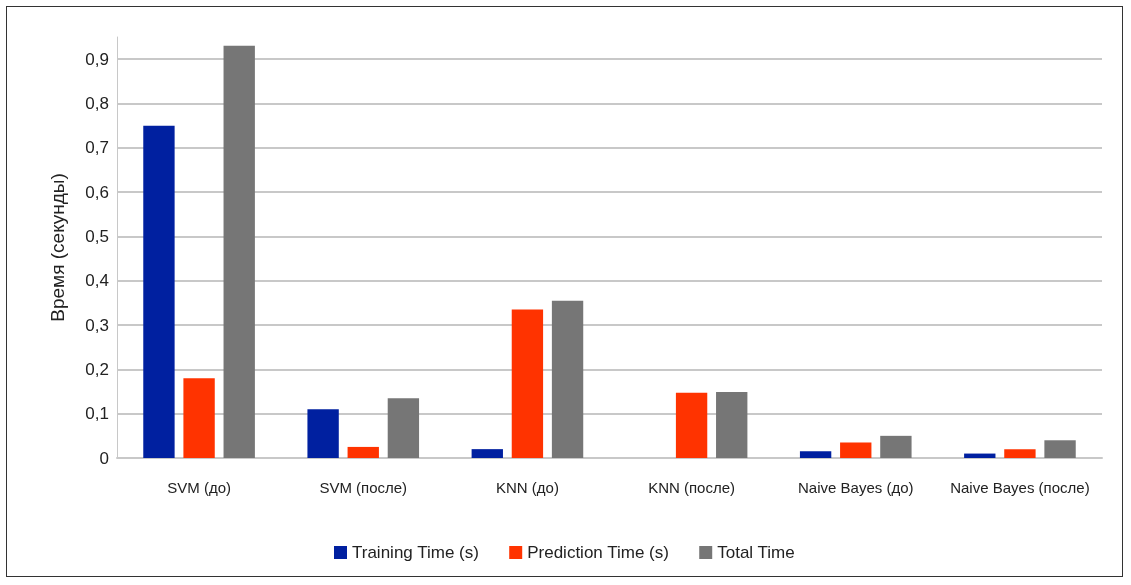 This screenshot has width=1131, height=585. Describe the element at coordinates (97, 369) in the screenshot. I see `y-tick-label: 0,2` at that location.